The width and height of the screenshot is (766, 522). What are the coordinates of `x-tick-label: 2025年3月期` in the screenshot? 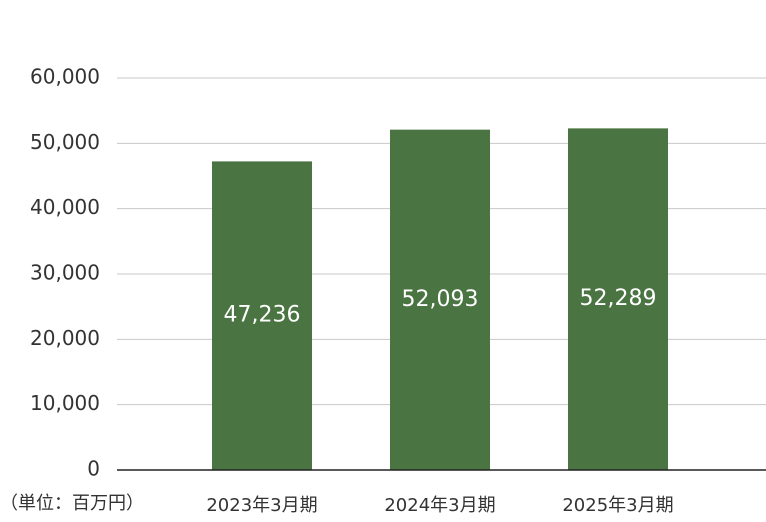 It's located at (617, 505).